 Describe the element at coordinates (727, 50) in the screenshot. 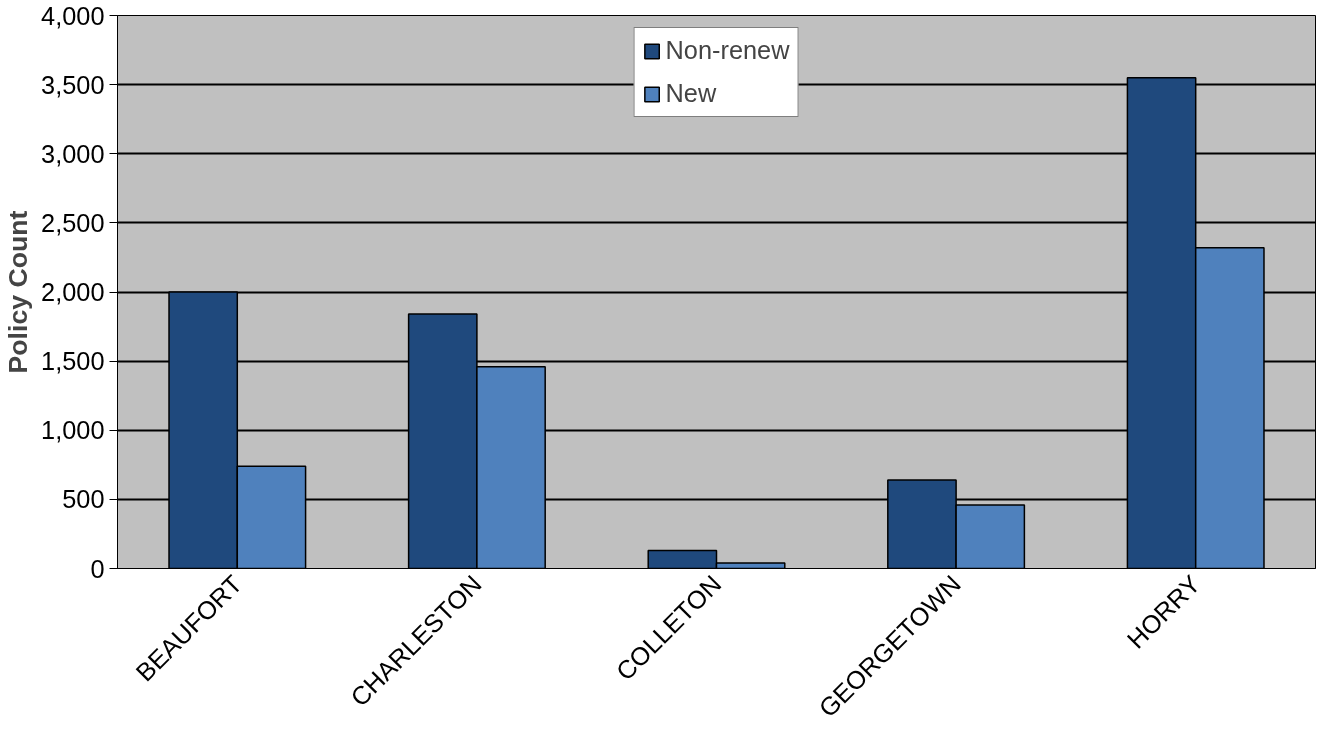

I see `legend-label: Non-renew` at that location.